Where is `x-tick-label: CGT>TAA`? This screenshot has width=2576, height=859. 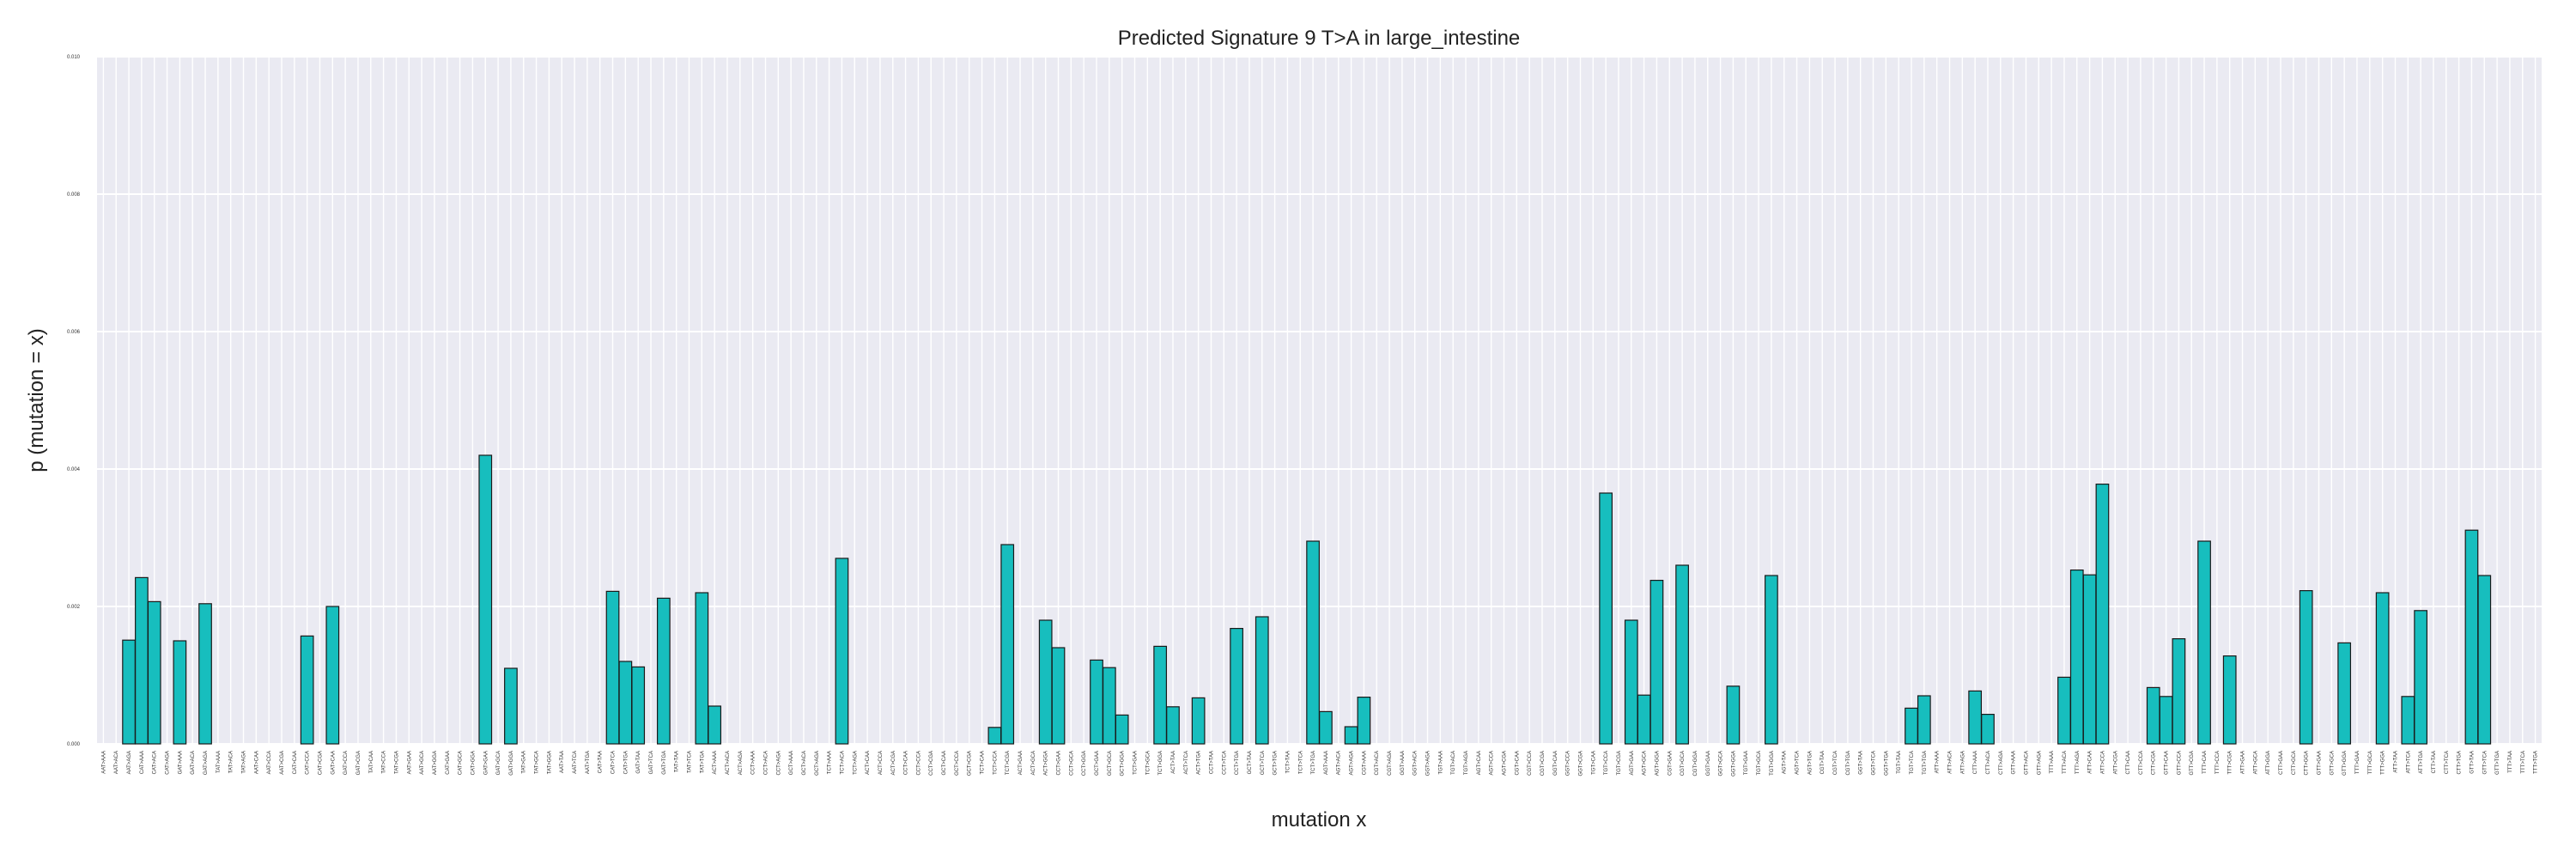
x-tick-label: CGT>TAA is located at coordinates (1823, 763).